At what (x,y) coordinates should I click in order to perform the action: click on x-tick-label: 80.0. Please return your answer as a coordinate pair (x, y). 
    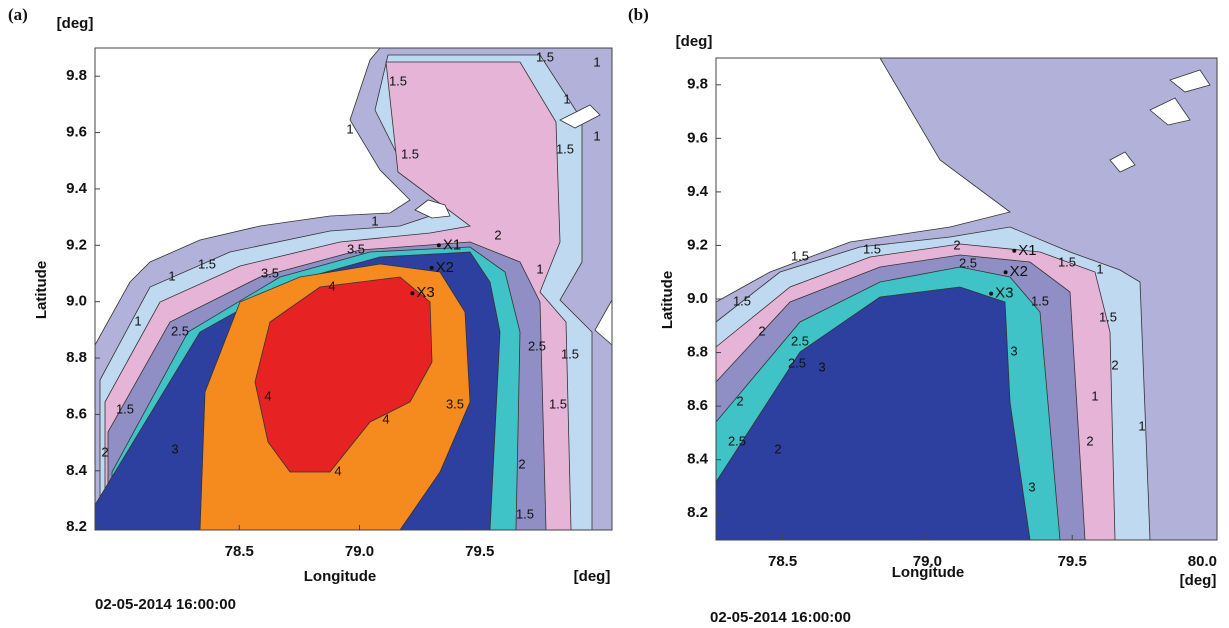
    Looking at the image, I should click on (1202, 561).